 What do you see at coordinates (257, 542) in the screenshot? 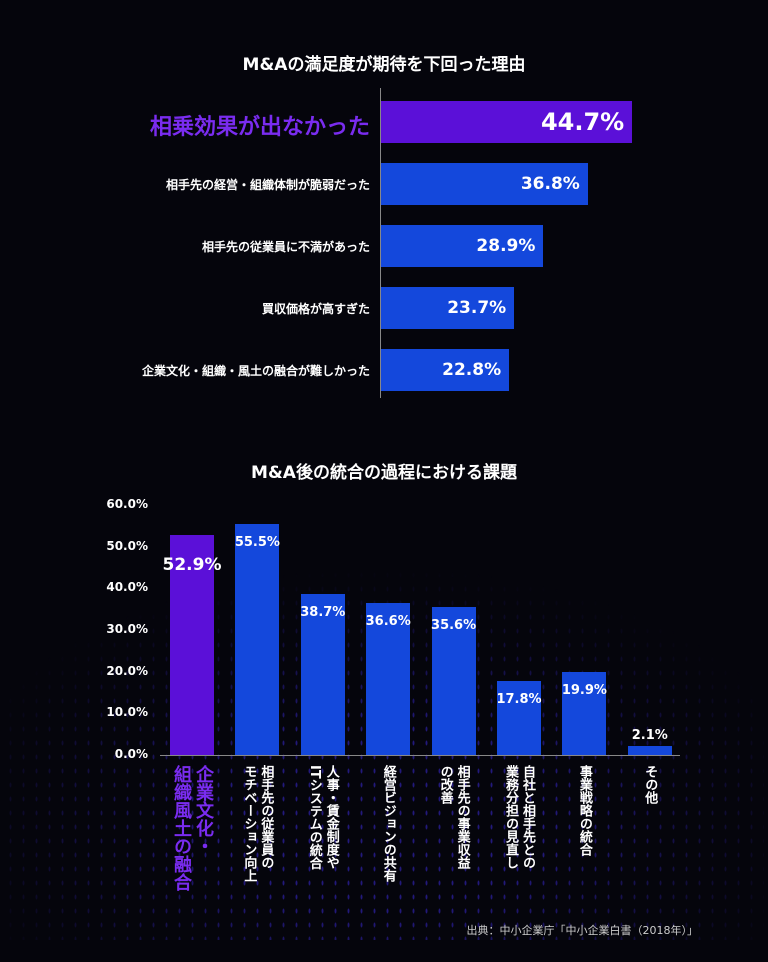
I see `data-label: 55.5%` at bounding box center [257, 542].